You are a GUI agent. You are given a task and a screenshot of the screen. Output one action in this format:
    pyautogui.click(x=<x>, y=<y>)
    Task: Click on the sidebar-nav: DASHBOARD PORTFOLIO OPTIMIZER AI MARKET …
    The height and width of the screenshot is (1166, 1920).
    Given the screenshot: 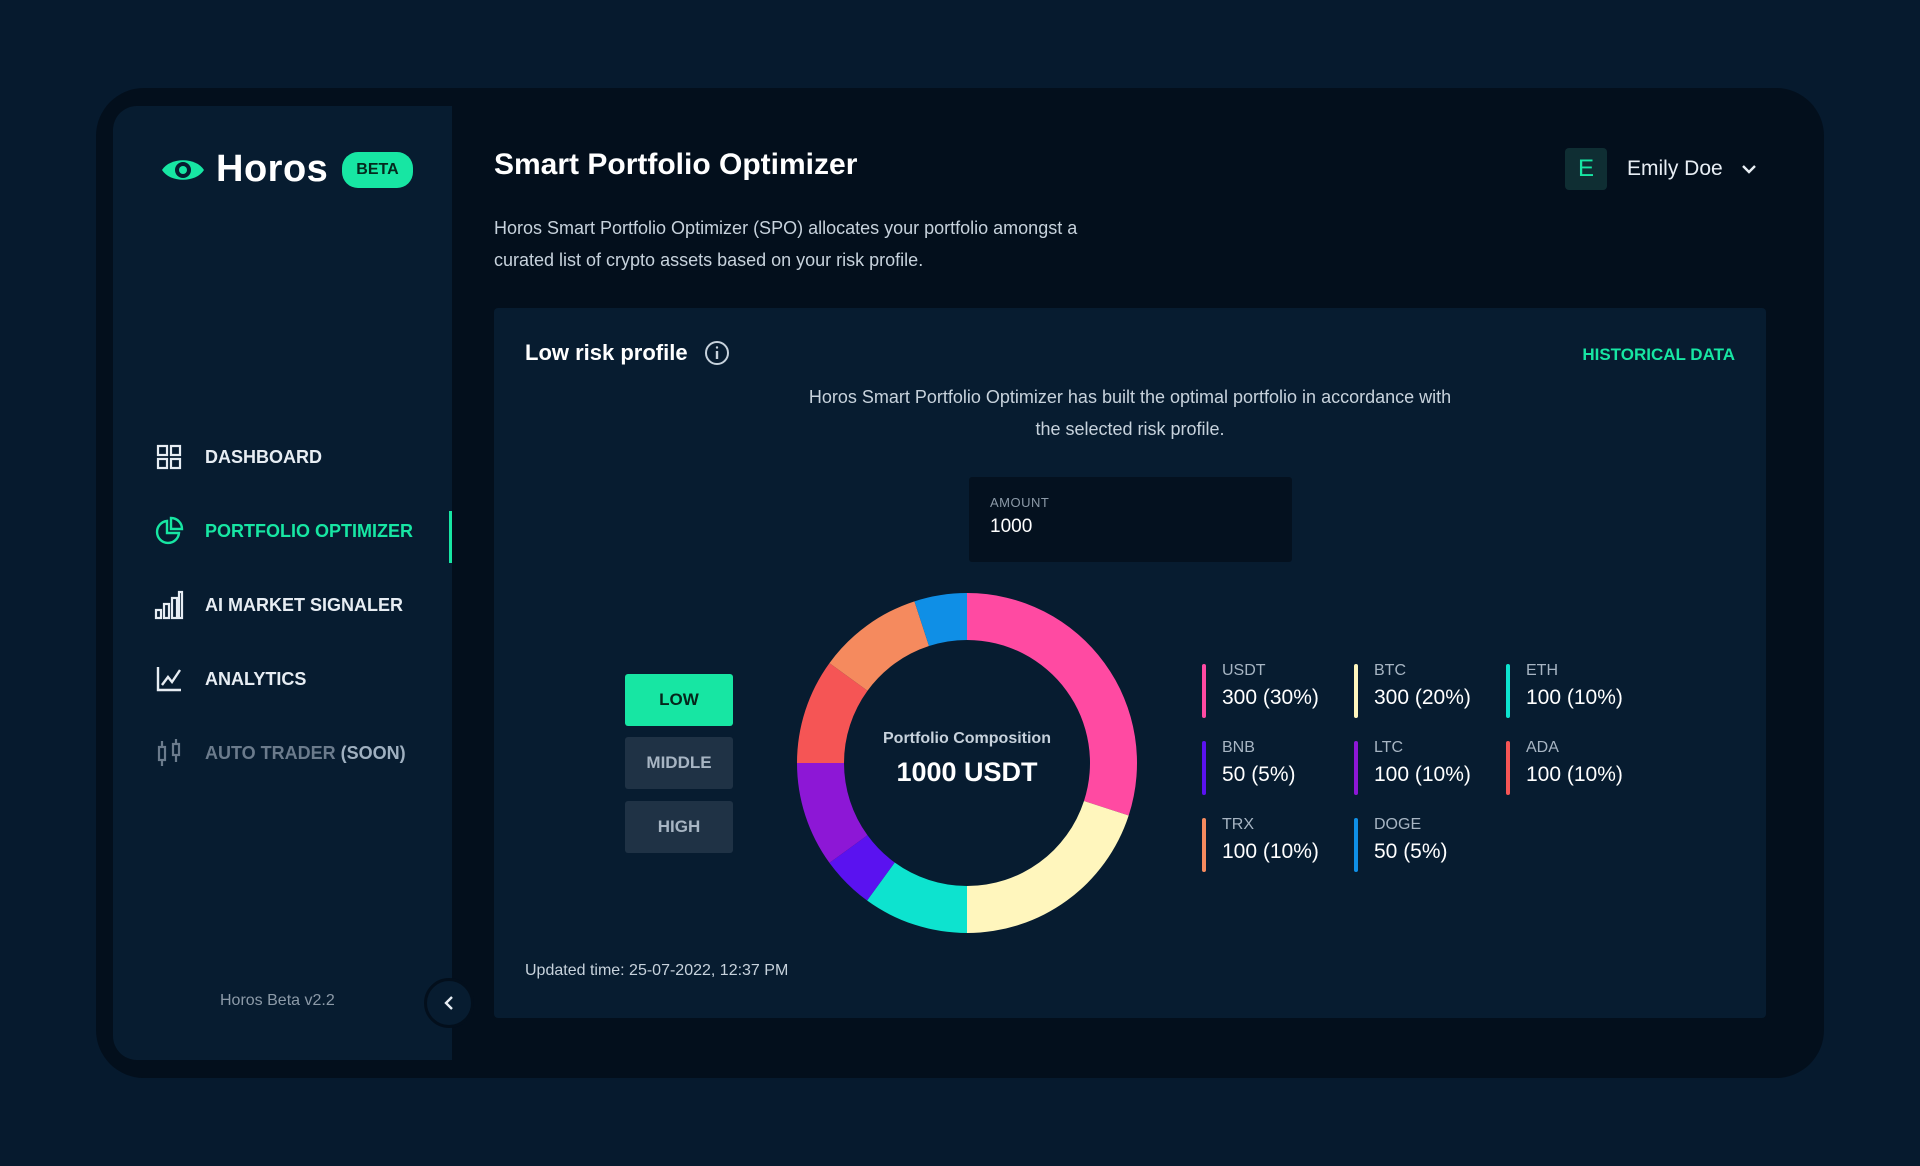 What is the action you would take?
    pyautogui.click(x=302, y=605)
    